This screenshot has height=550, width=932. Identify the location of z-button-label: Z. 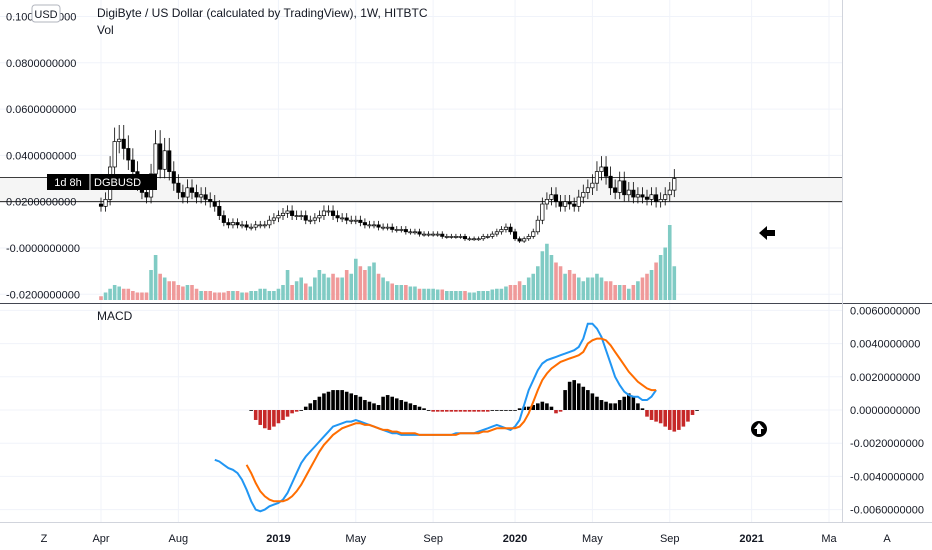
(44, 539).